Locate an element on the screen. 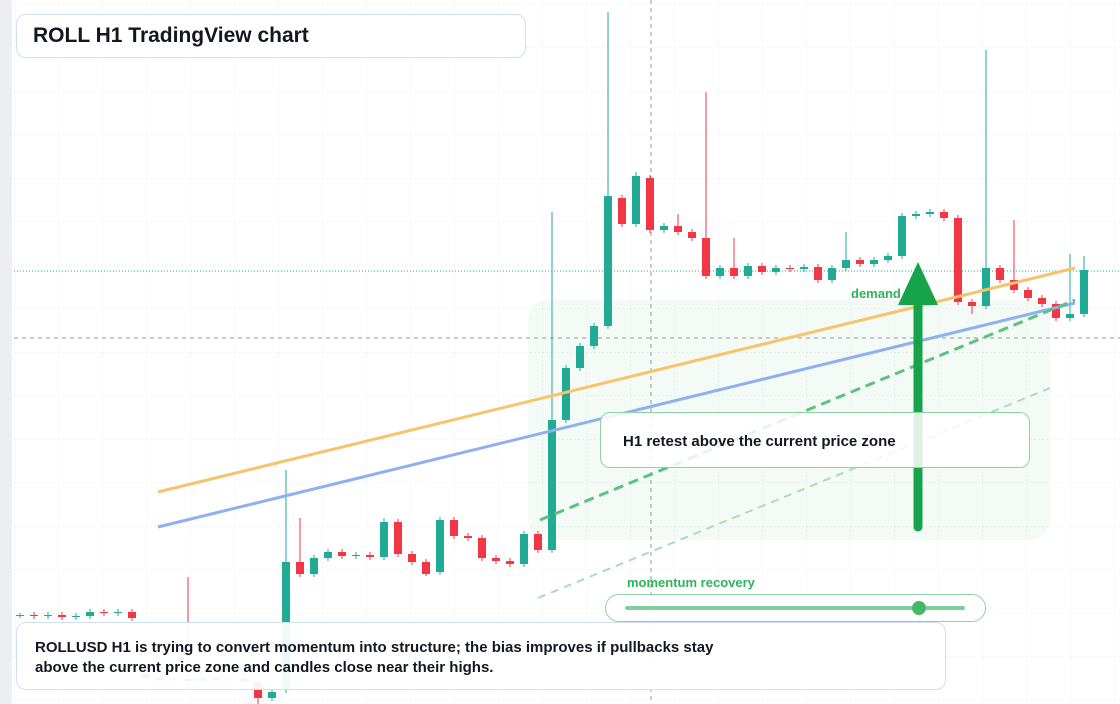 The width and height of the screenshot is (1120, 704). title: ROLL H1 TradingView chart is located at coordinates (271, 36).